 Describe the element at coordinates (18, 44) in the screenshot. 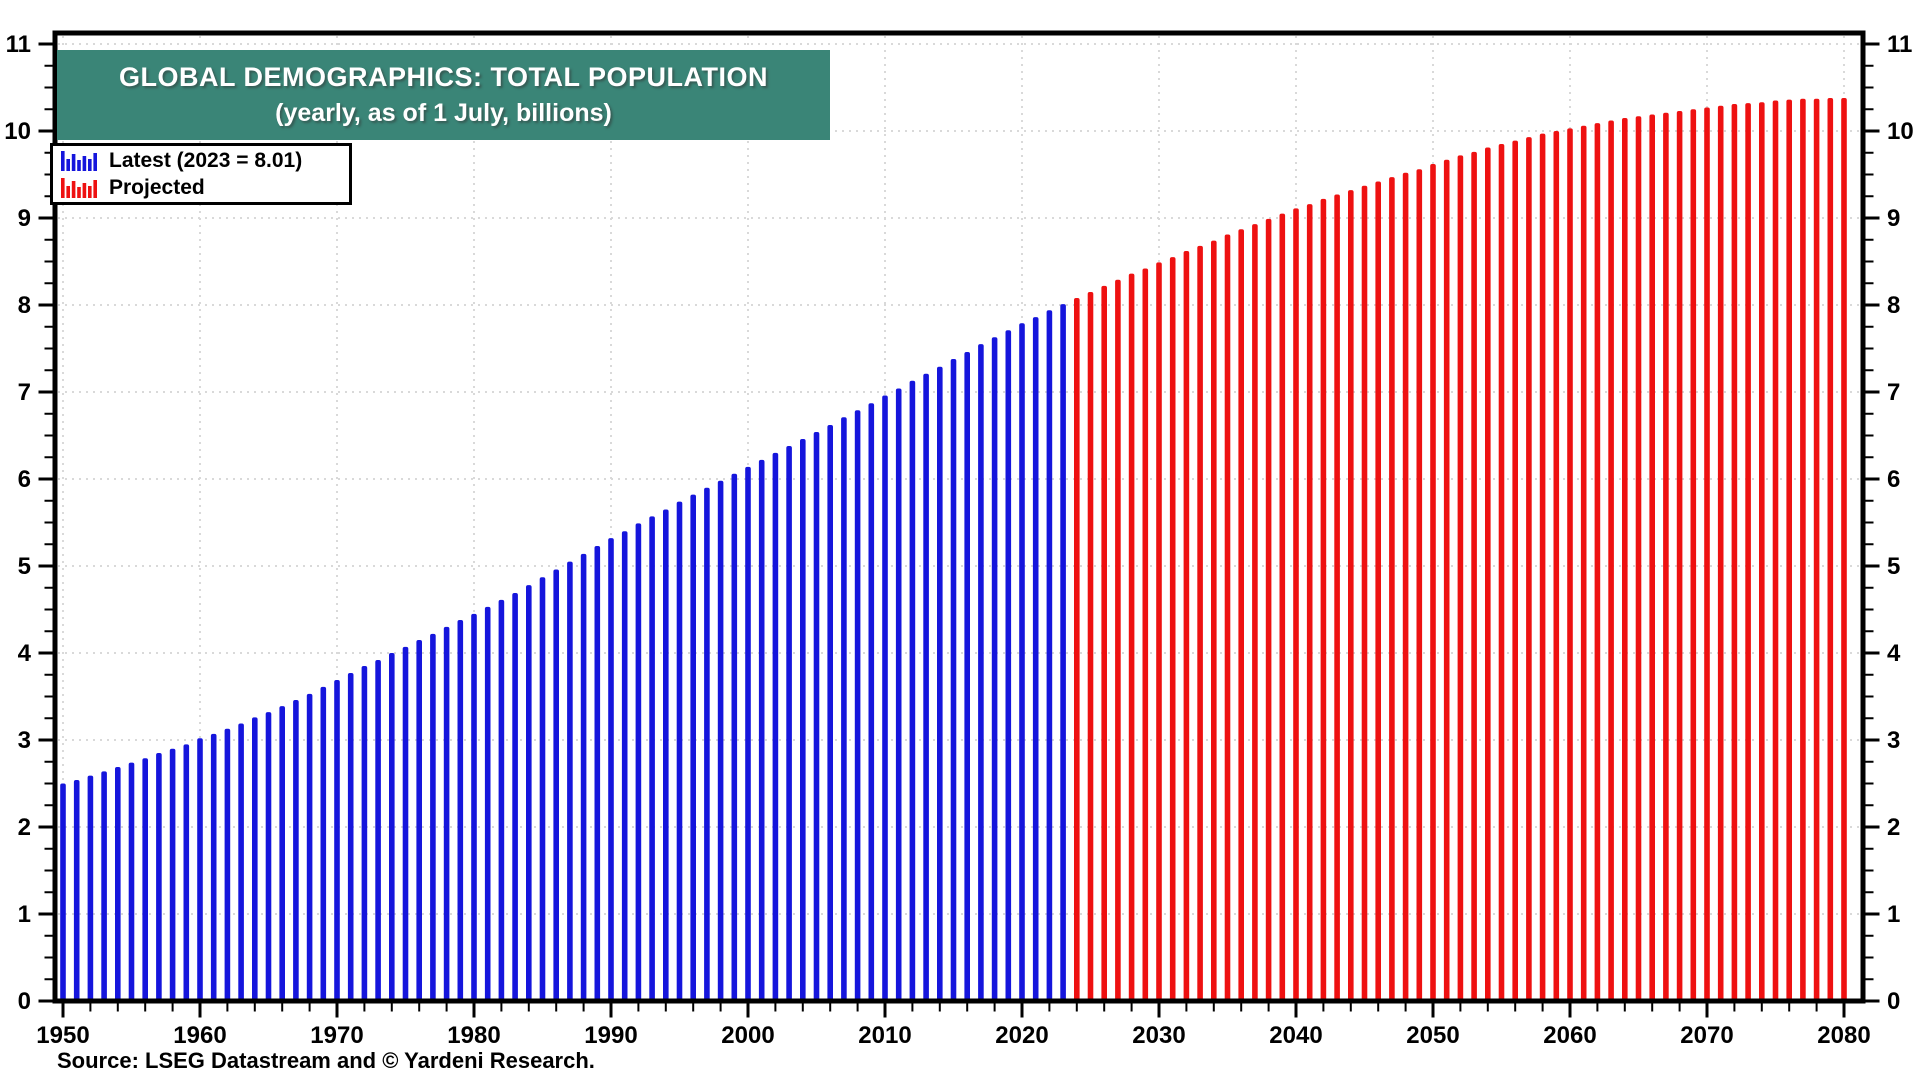

I see `y-axis-label-left: 11` at that location.